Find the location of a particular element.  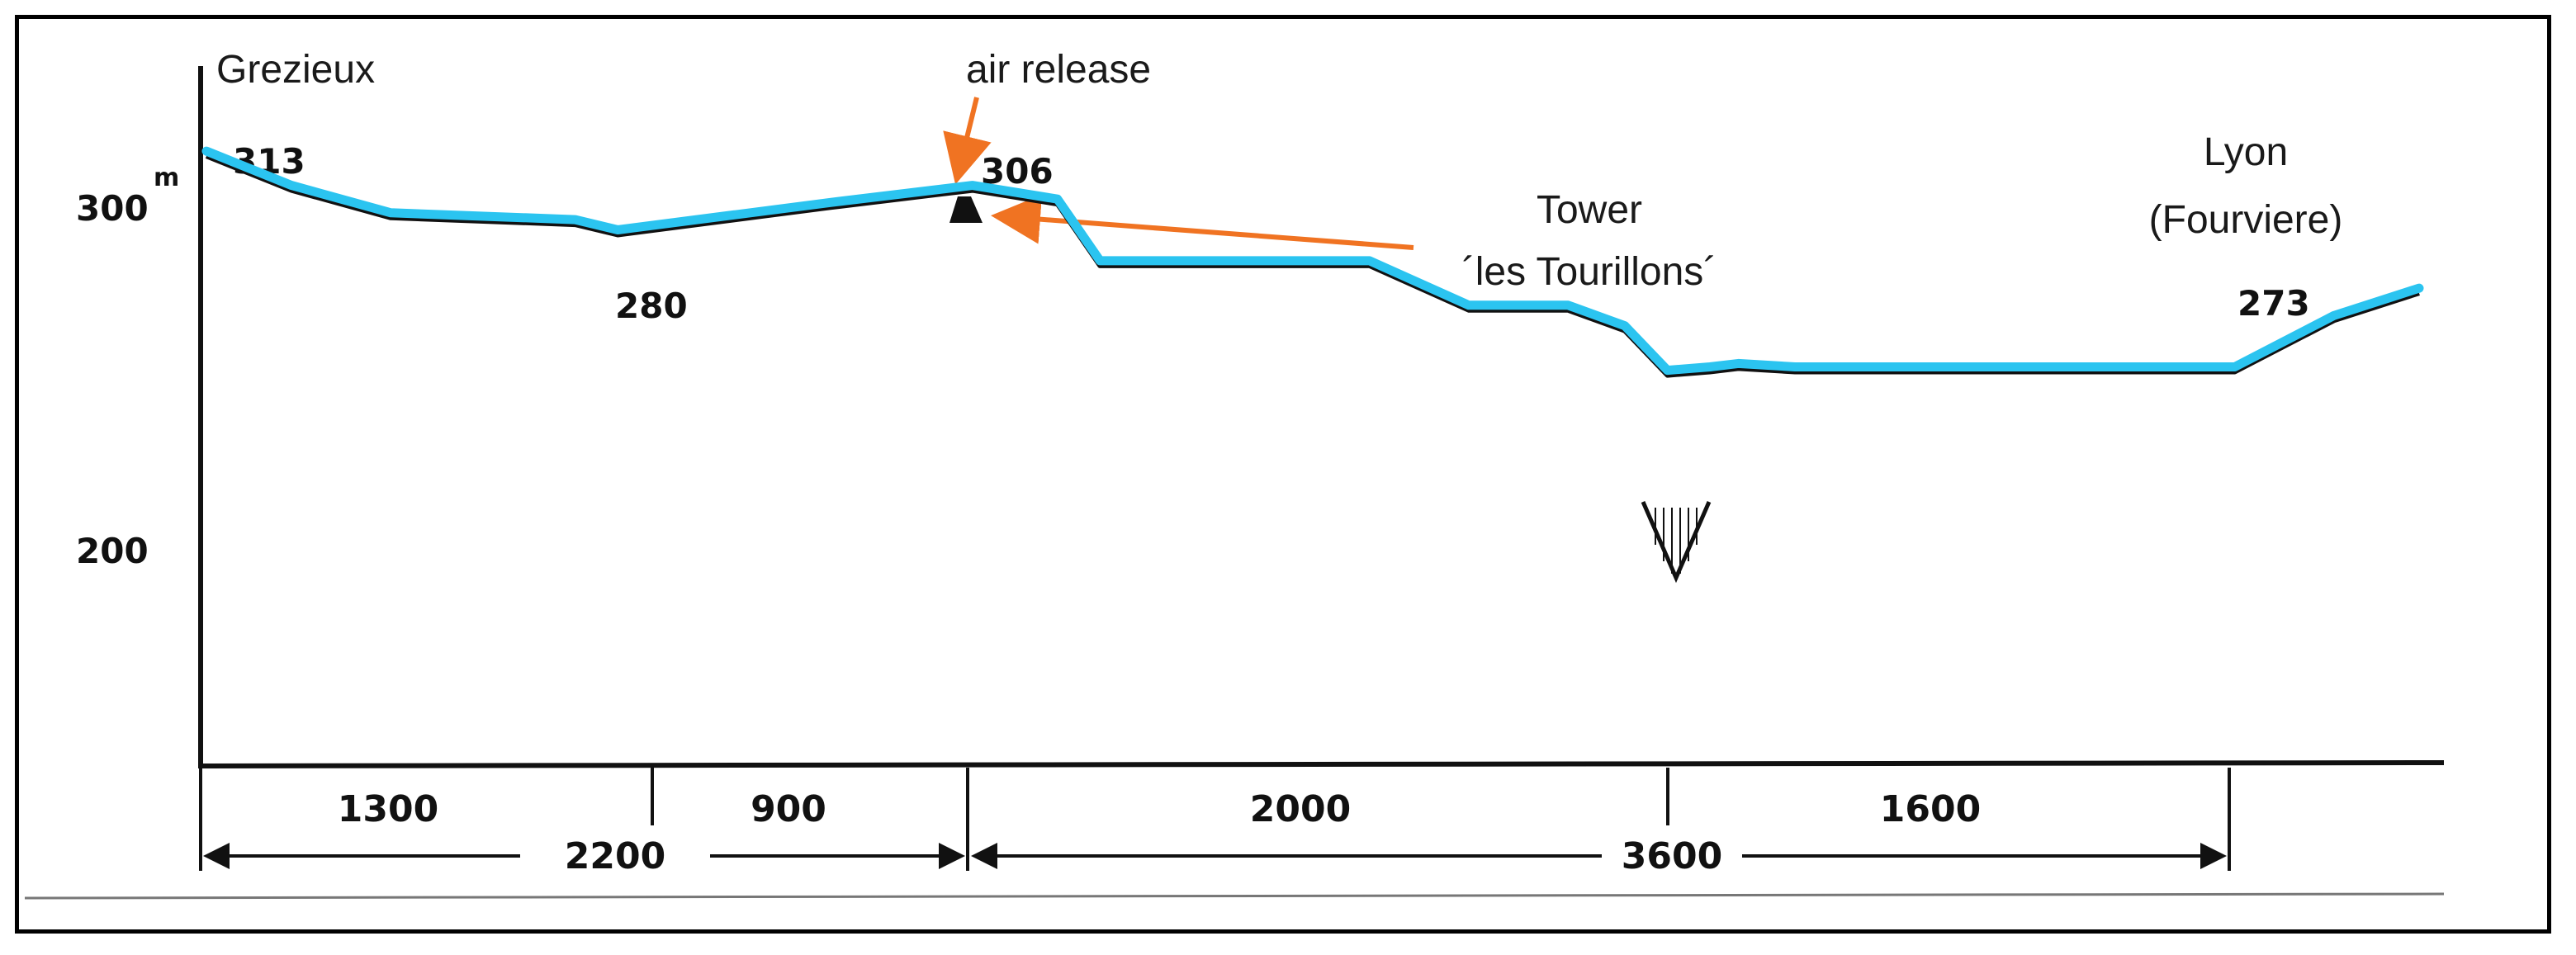

distance-total-1: 2200 is located at coordinates (615, 856).